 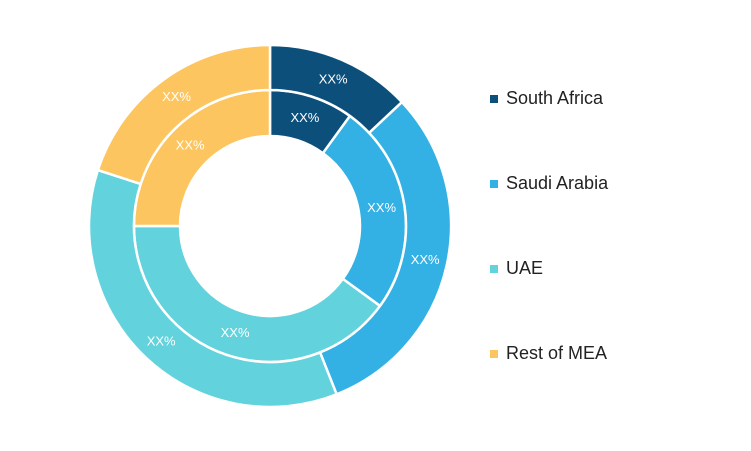 What do you see at coordinates (525, 268) in the screenshot?
I see `legend-label-uae: UAE` at bounding box center [525, 268].